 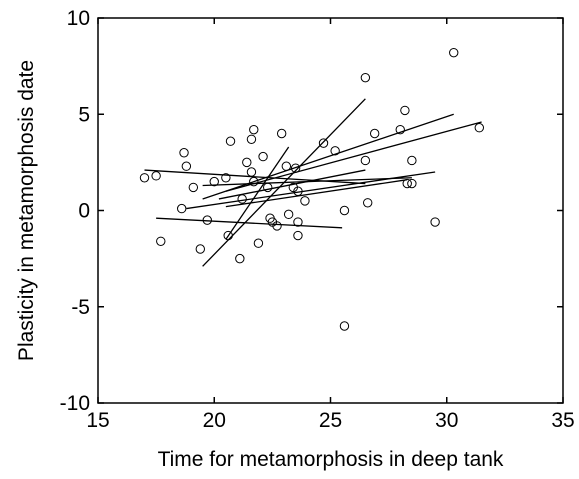 What do you see at coordinates (75, 403) in the screenshot?
I see `y-tick-label: -10` at bounding box center [75, 403].